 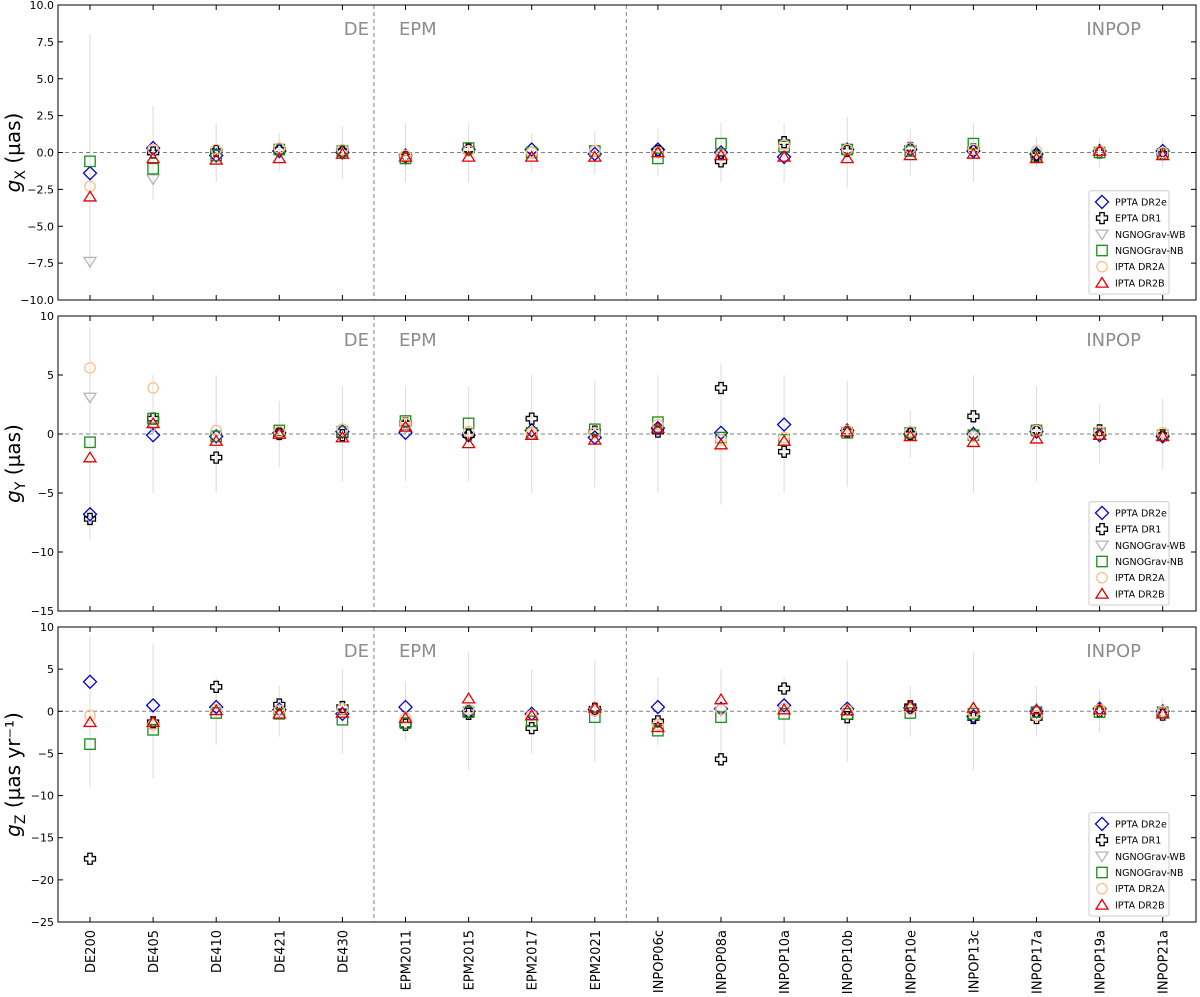 I want to click on ytick-label: 2.5, so click(x=46, y=116).